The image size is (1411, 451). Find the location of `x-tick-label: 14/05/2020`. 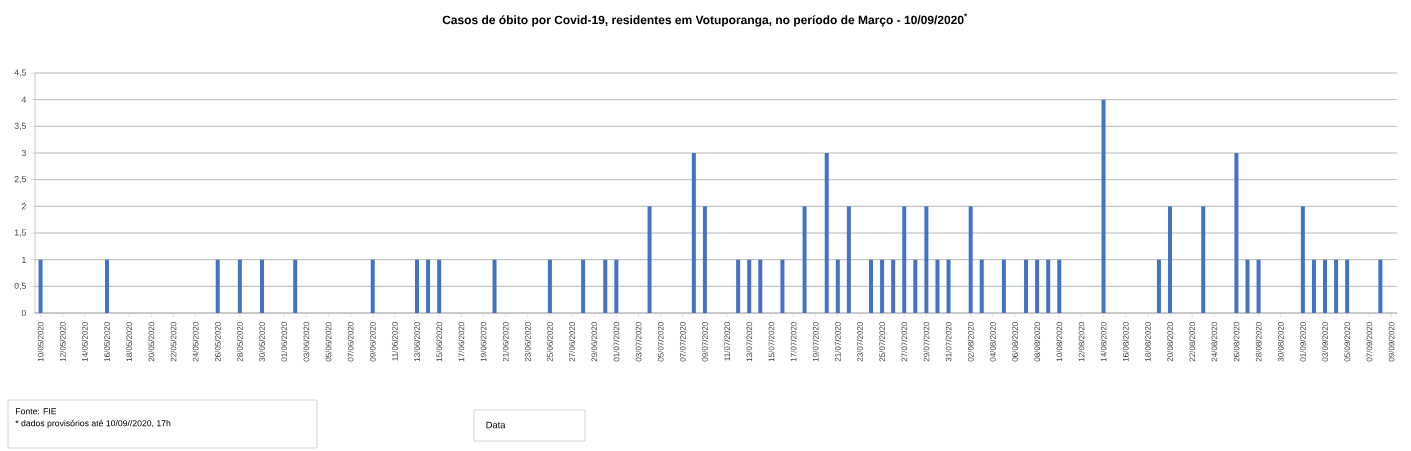

x-tick-label: 14/05/2020 is located at coordinates (84, 342).